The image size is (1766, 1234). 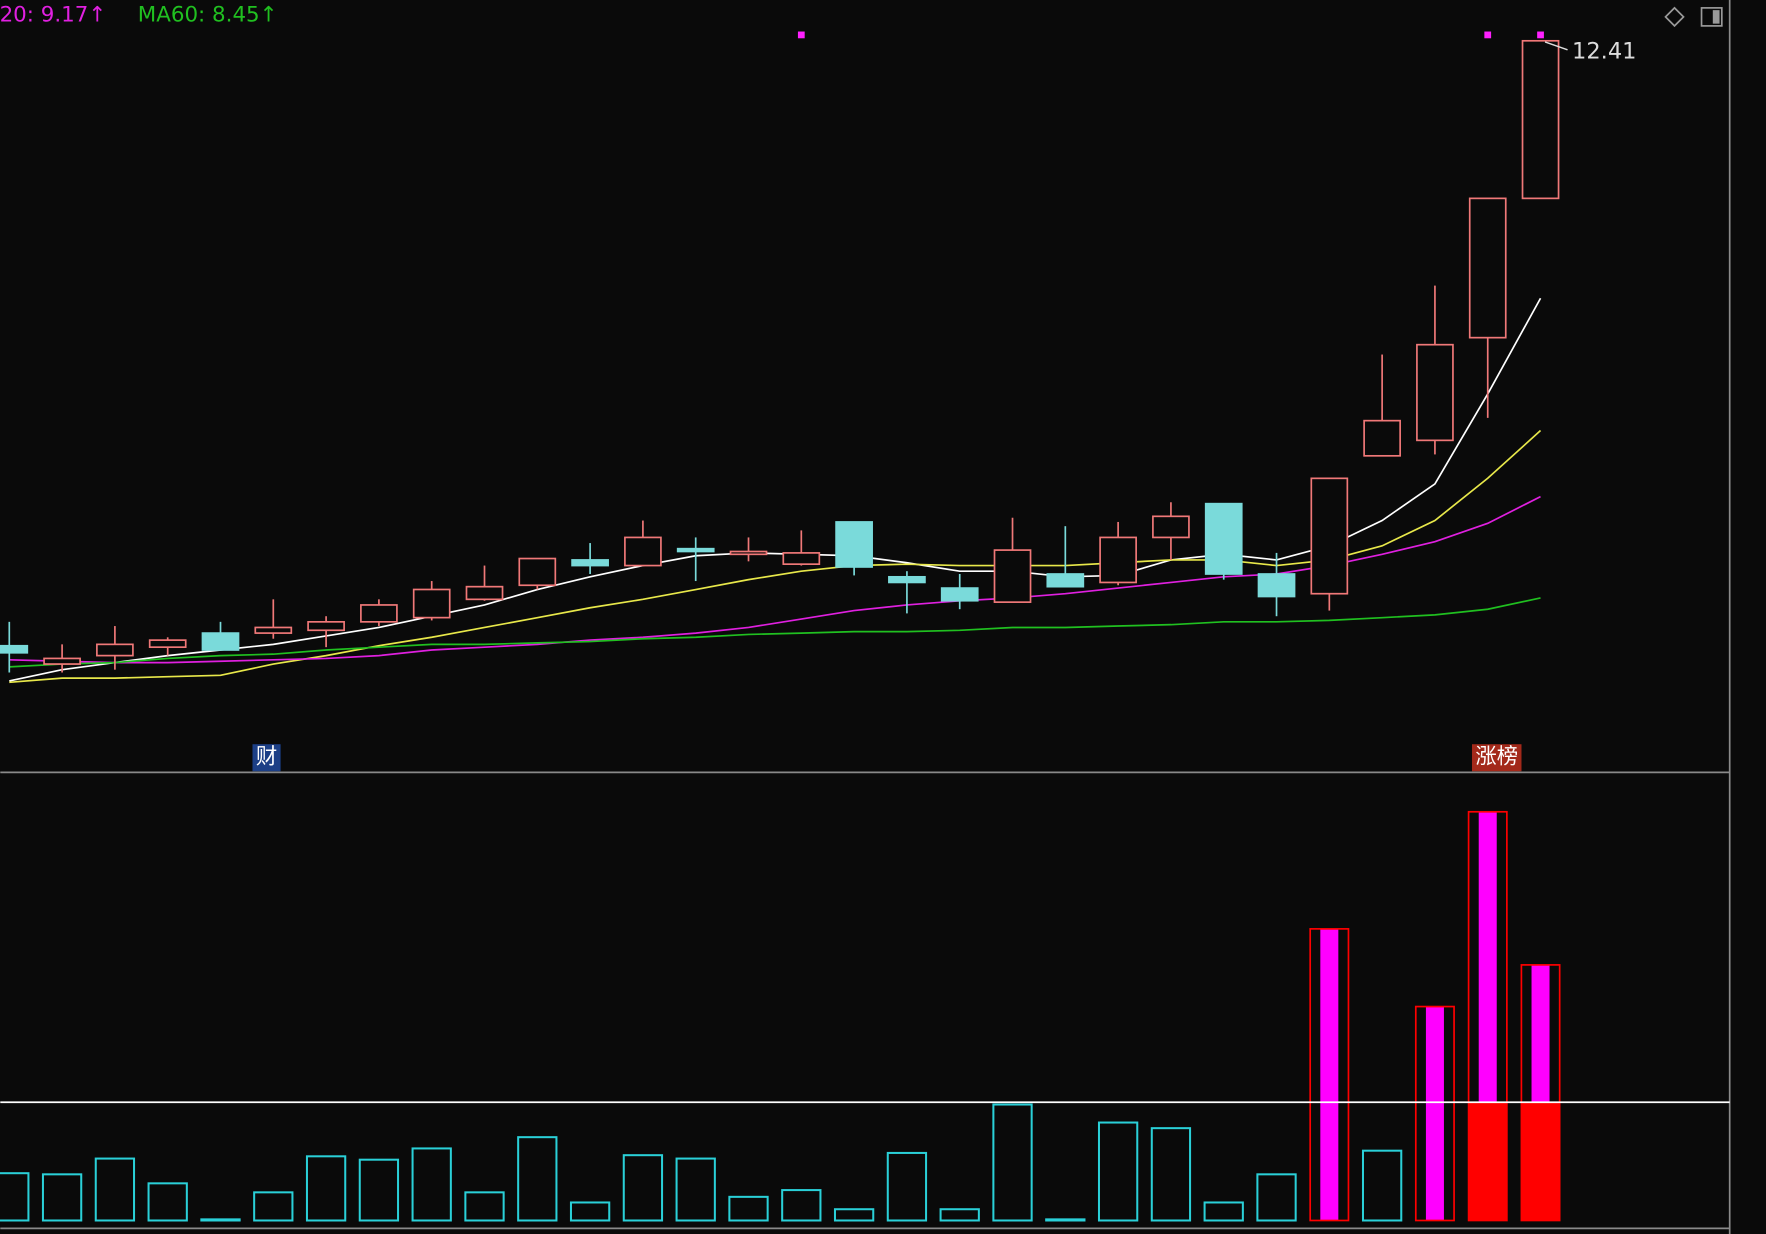 What do you see at coordinates (1716, 17) in the screenshot?
I see `panel-icon-fill` at bounding box center [1716, 17].